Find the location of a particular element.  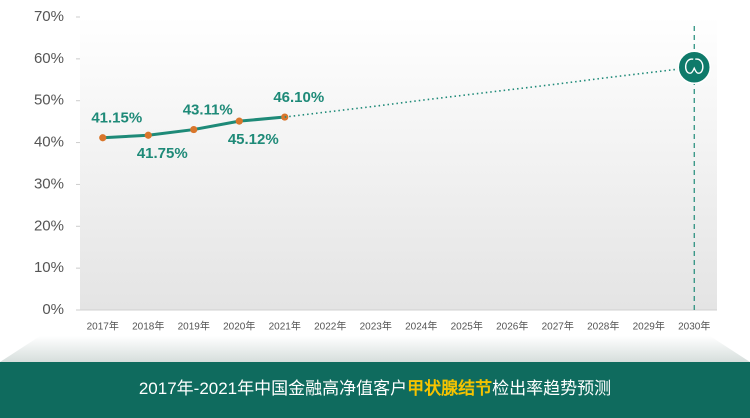

y-tick-label: 40% is located at coordinates (49, 142).